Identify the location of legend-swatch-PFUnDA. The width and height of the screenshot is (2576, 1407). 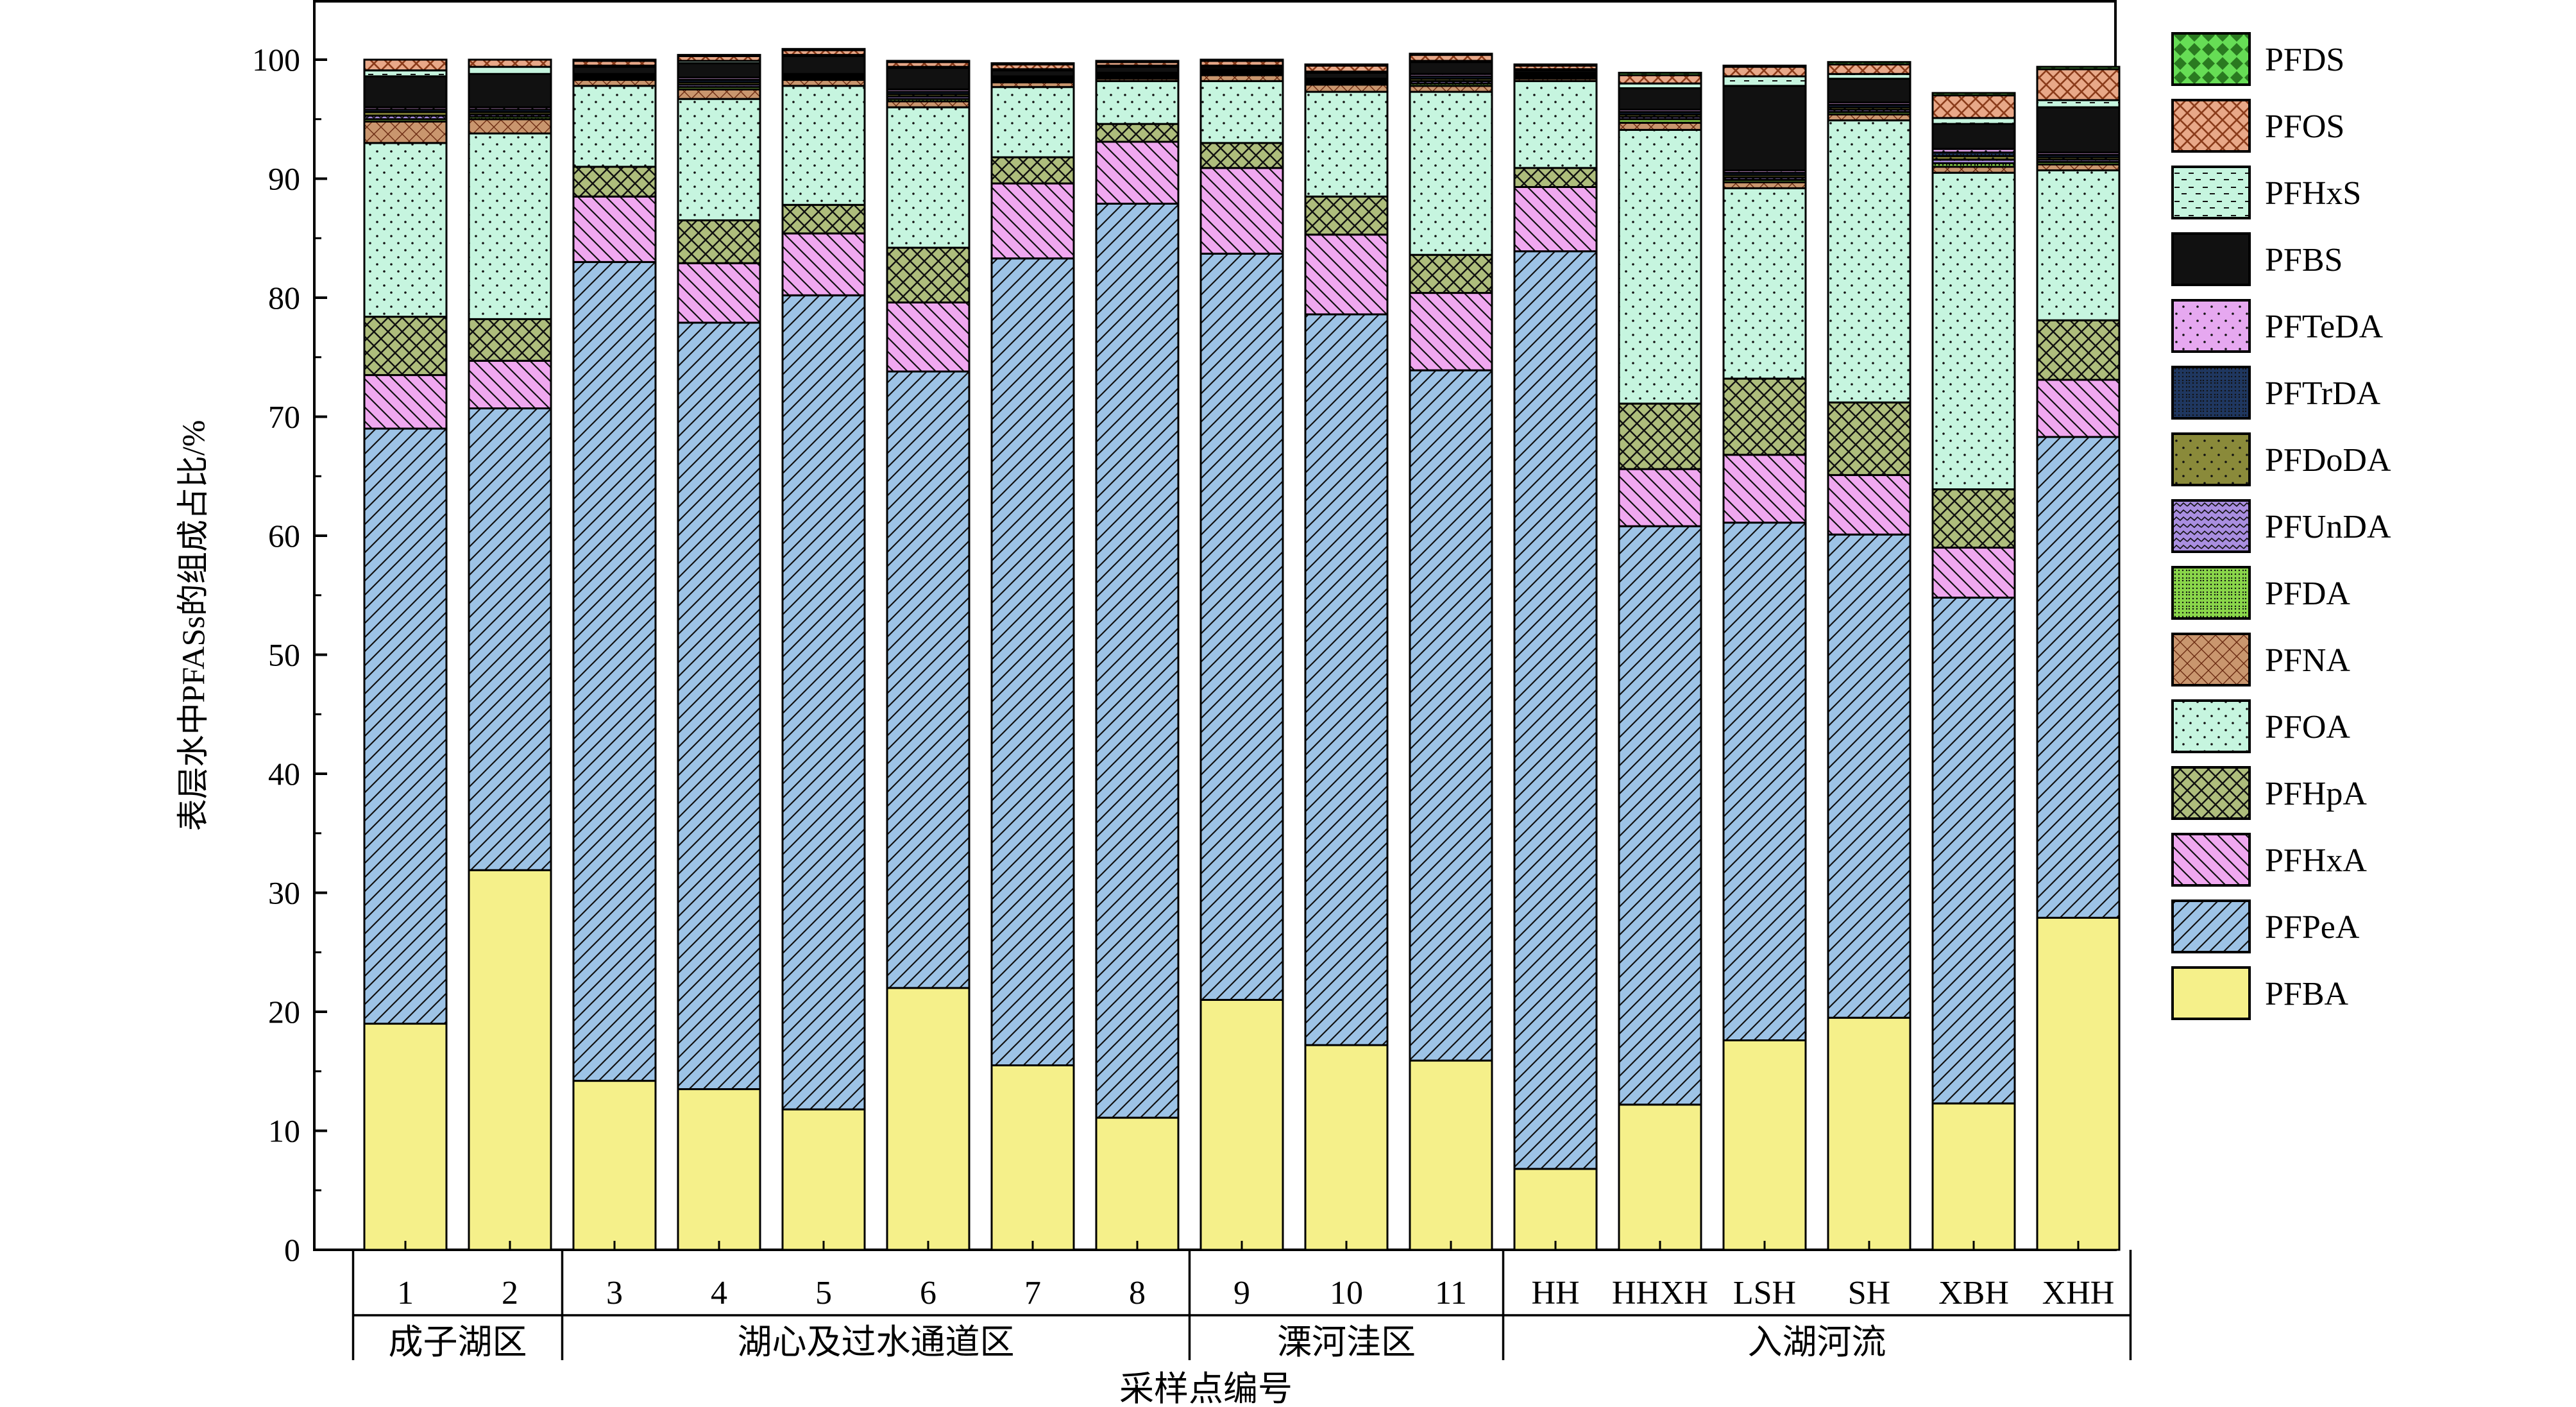
(2211, 526).